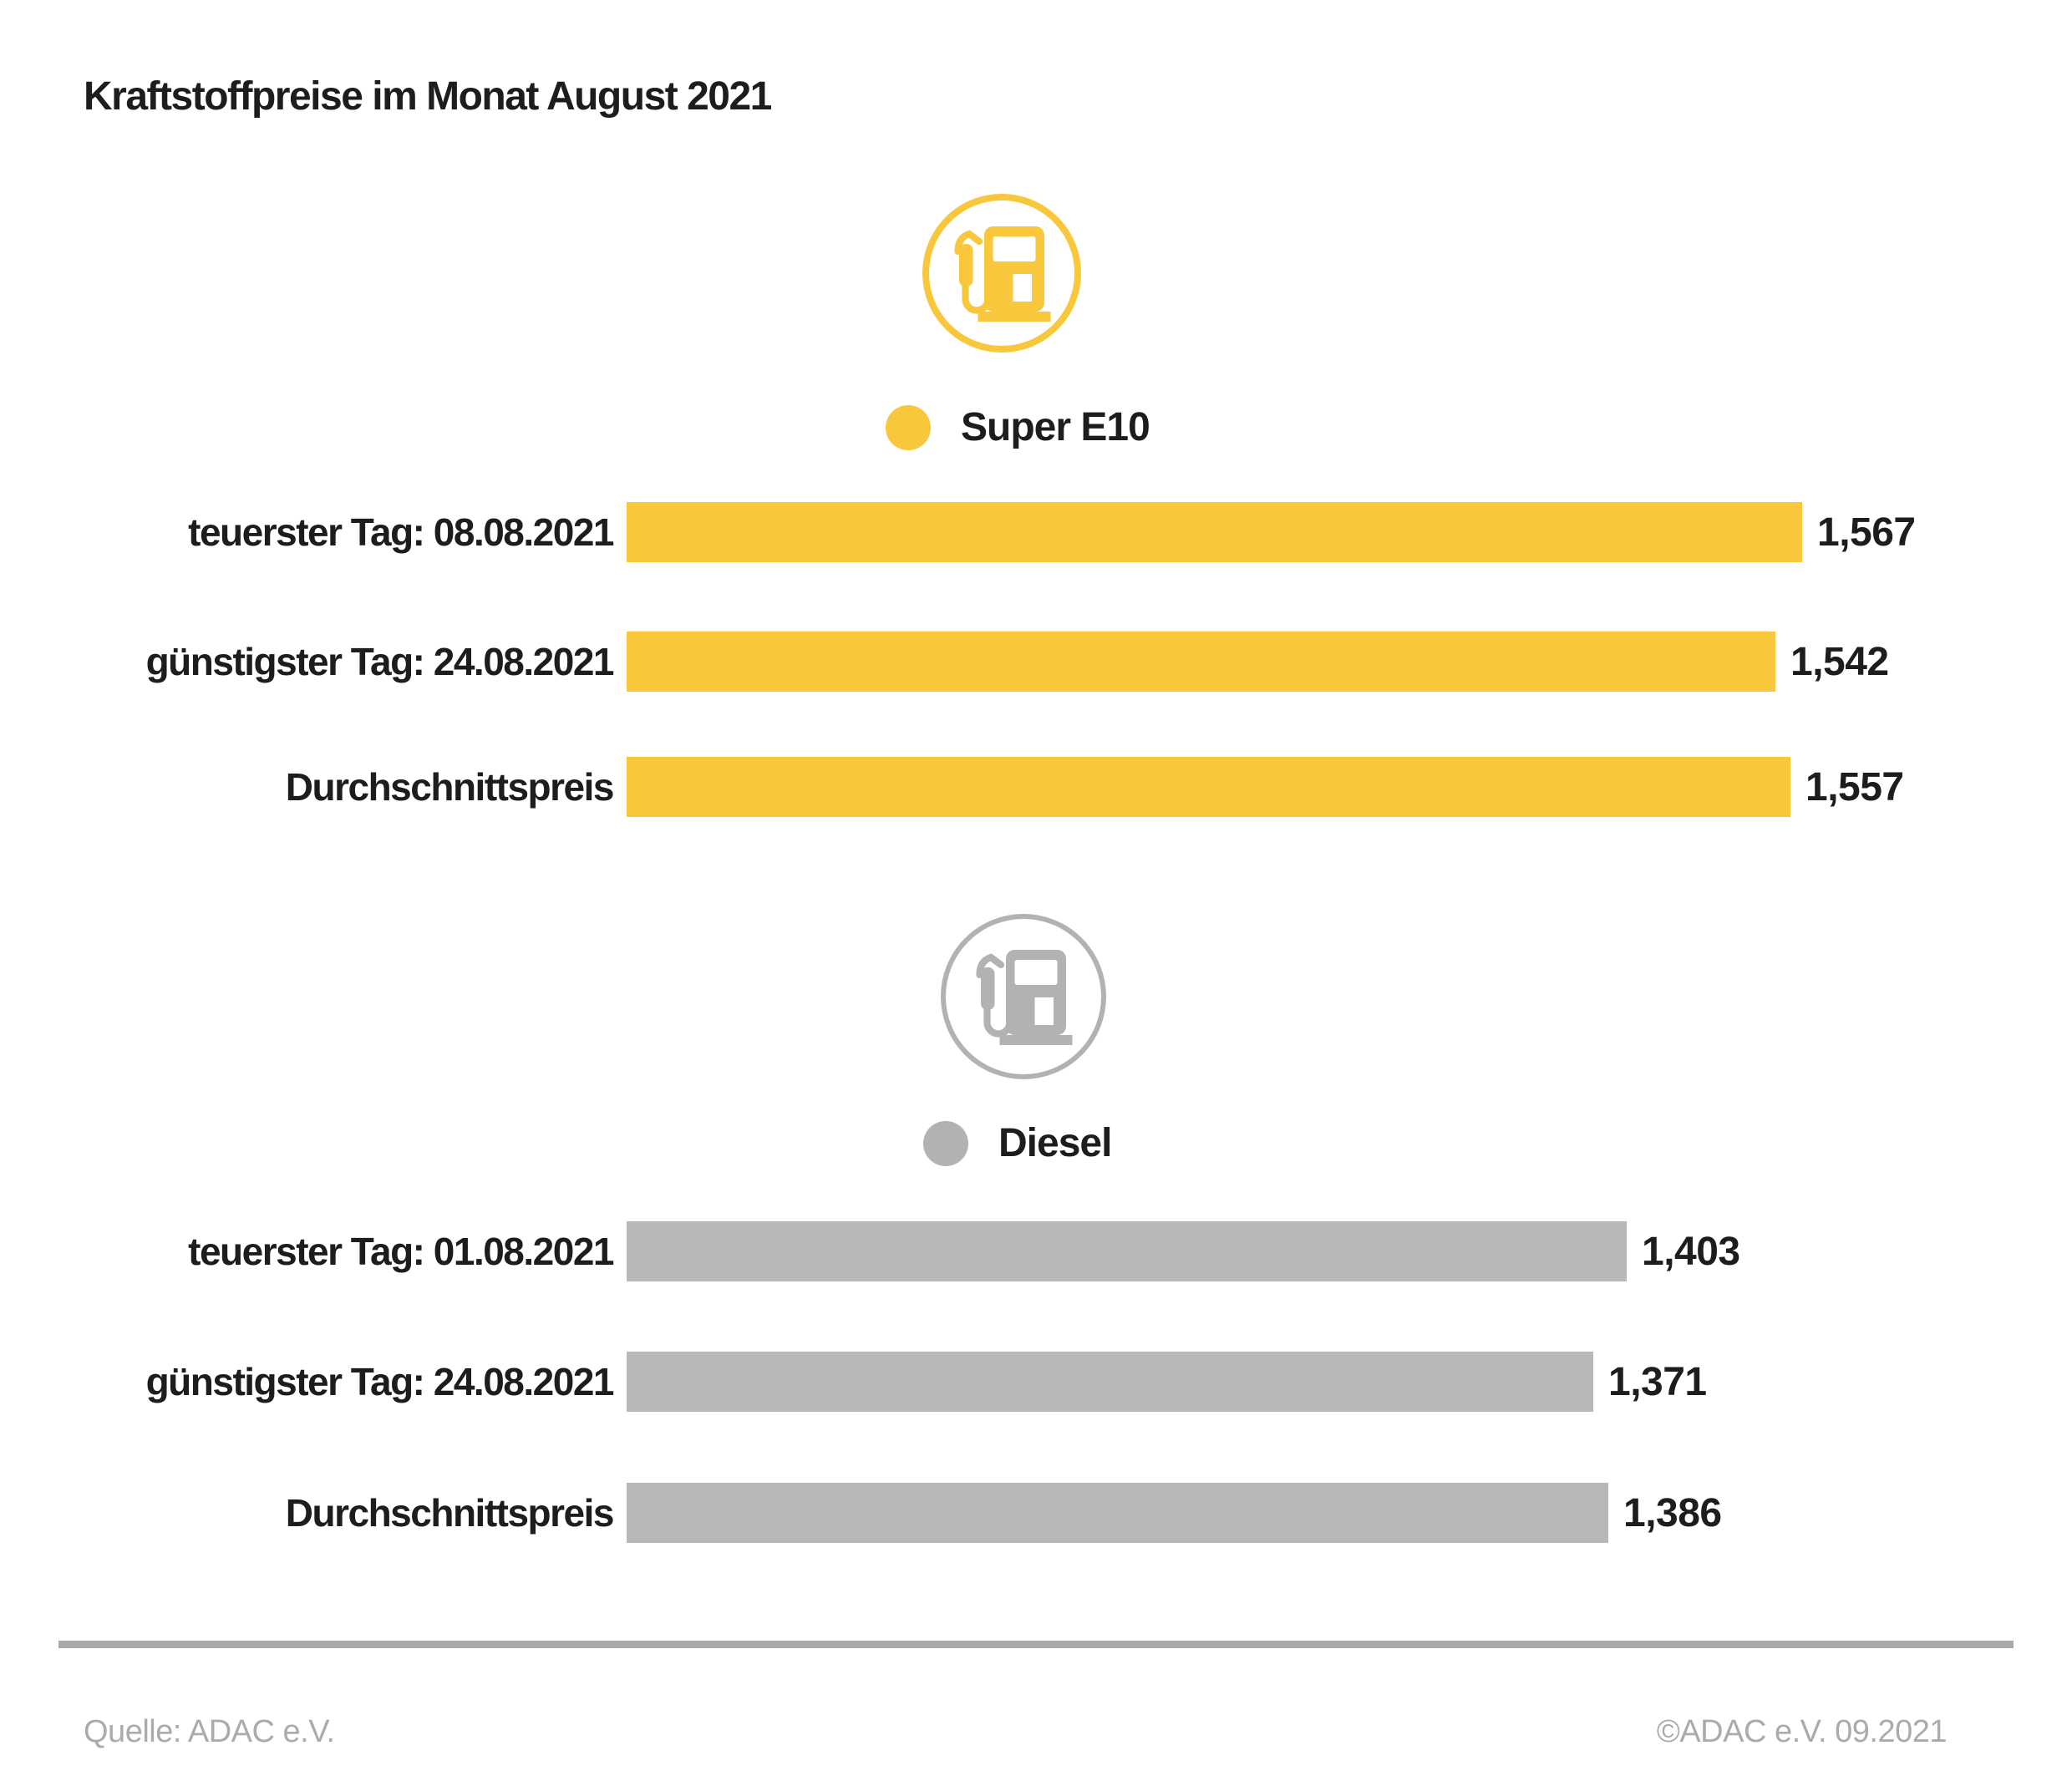 This screenshot has height=1786, width=2072. I want to click on diesel-bar-row: Durchschnittspreis 1,386, so click(1036, 1513).